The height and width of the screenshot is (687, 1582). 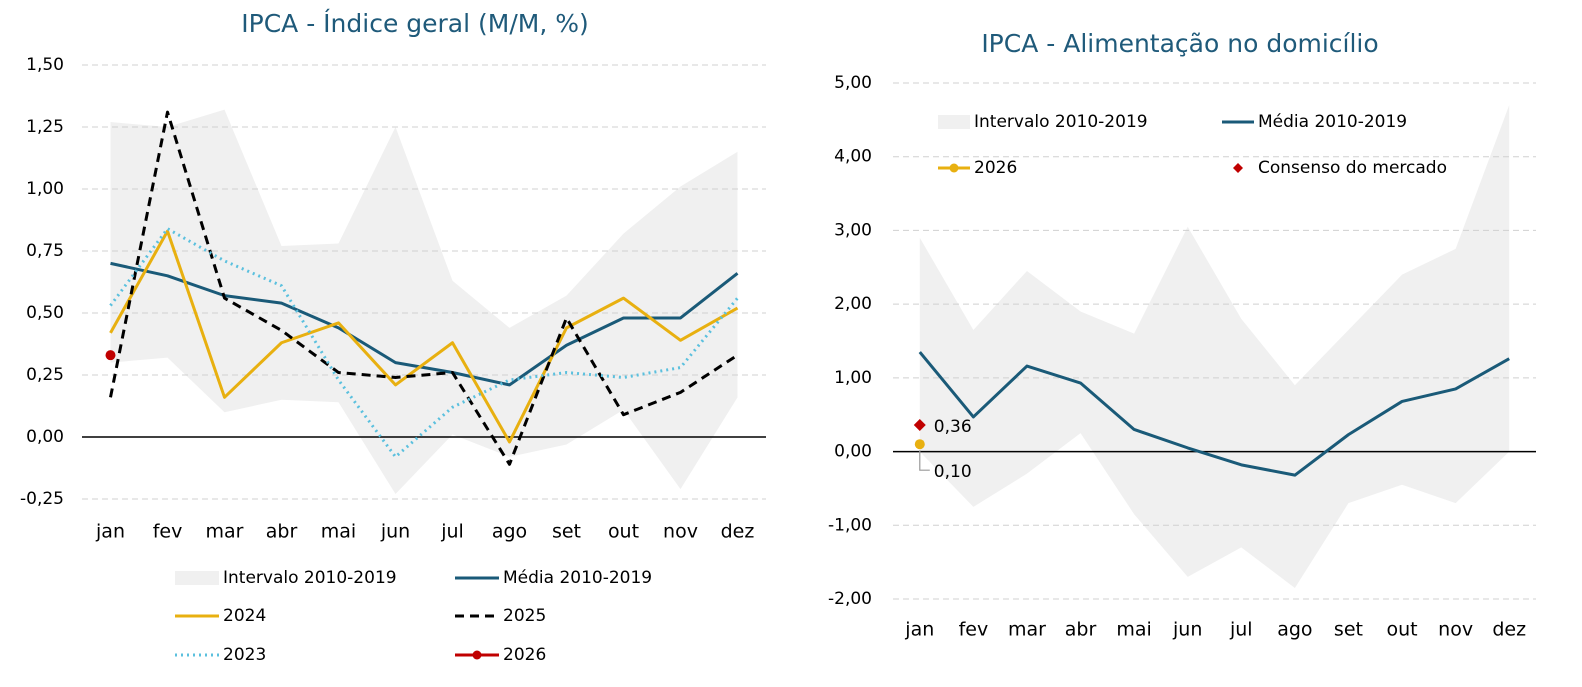 I want to click on y-tick-label: 1,25, so click(x=45, y=127).